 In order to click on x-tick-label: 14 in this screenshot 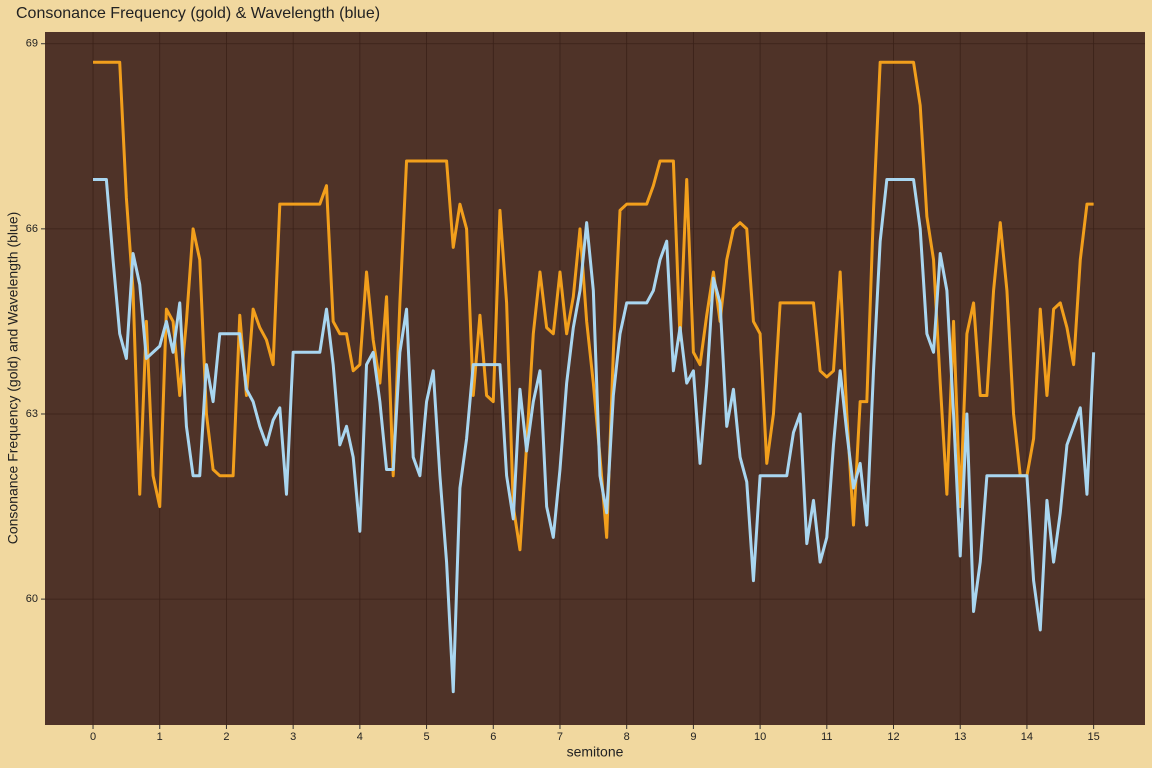, I will do `click(1027, 737)`.